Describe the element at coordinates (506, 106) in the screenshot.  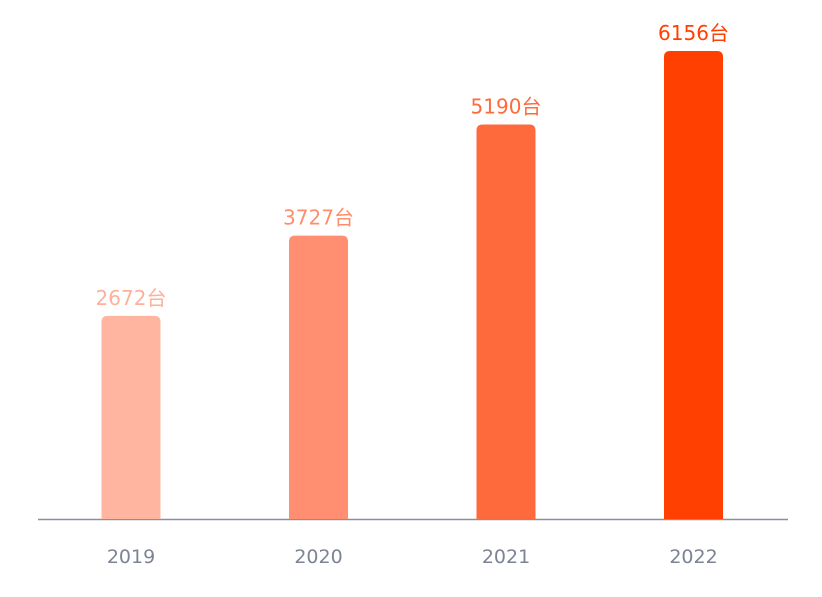
I see `value-label-2021: 5190台` at that location.